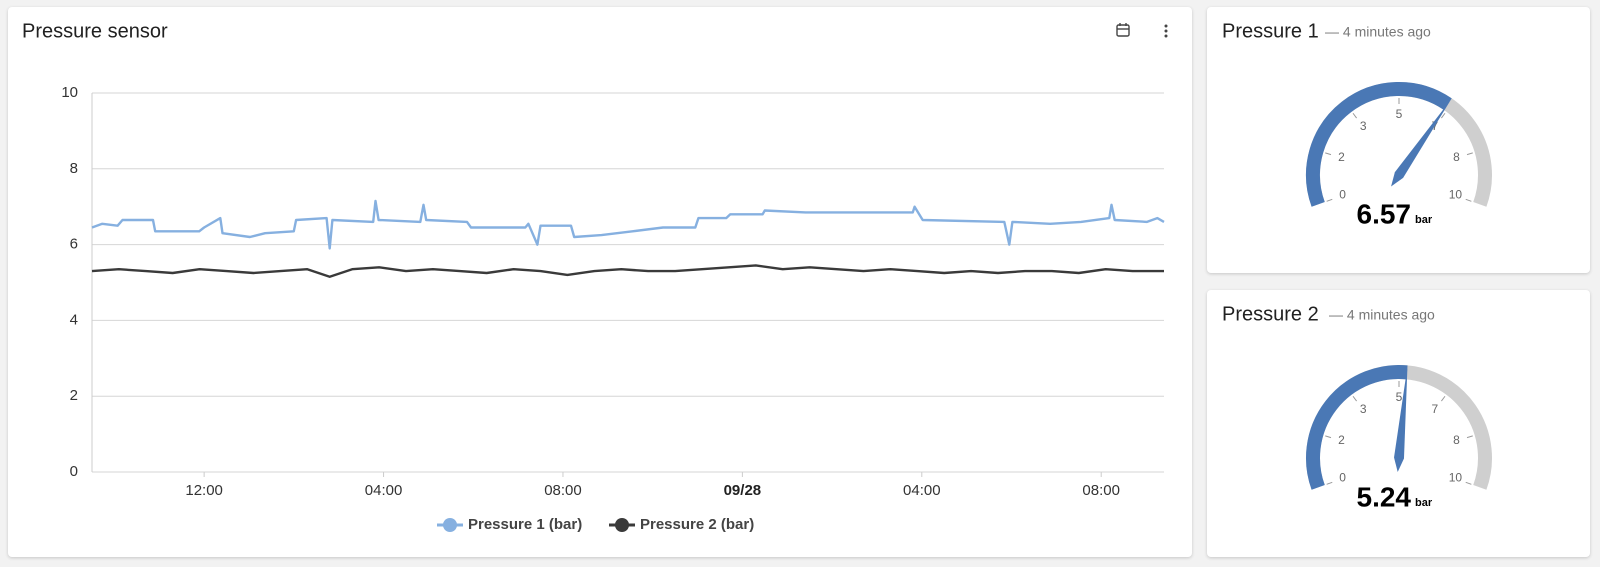  Describe the element at coordinates (74, 244) in the screenshot. I see `y-tick-label: 6` at that location.